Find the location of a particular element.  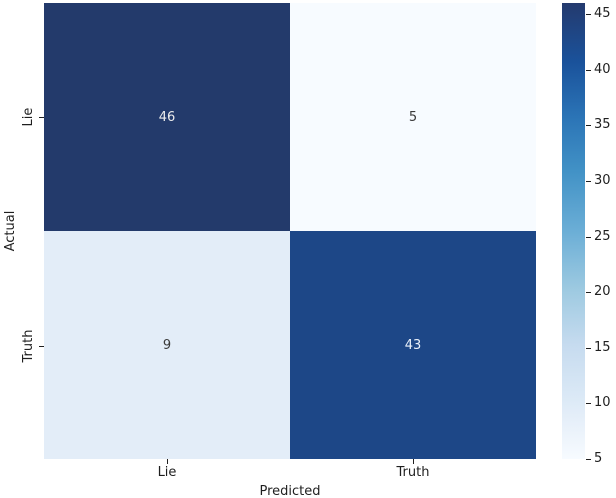

colorbar is located at coordinates (573, 231).